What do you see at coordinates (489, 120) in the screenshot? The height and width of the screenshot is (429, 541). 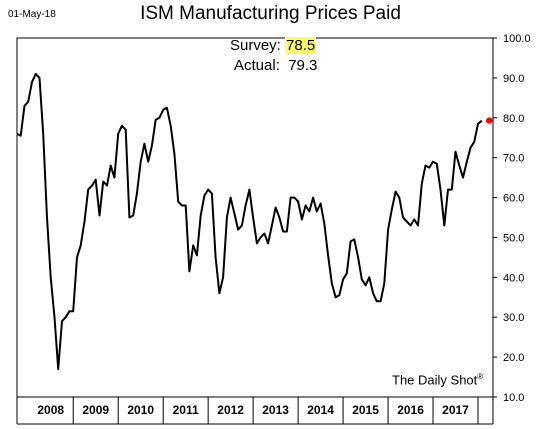 I see `highlight-point` at bounding box center [489, 120].